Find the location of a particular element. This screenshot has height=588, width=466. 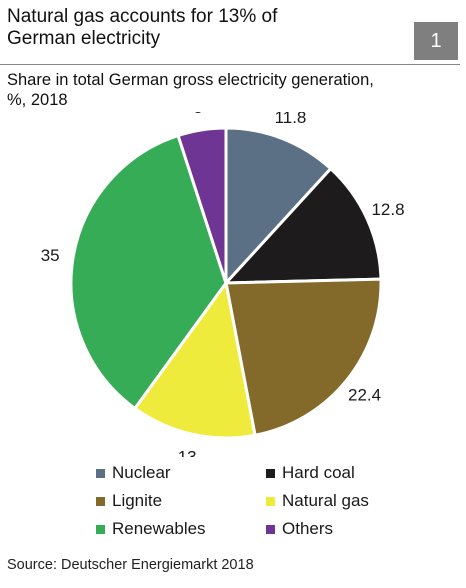

legend-item-renewables: Renewables is located at coordinates (181, 529).